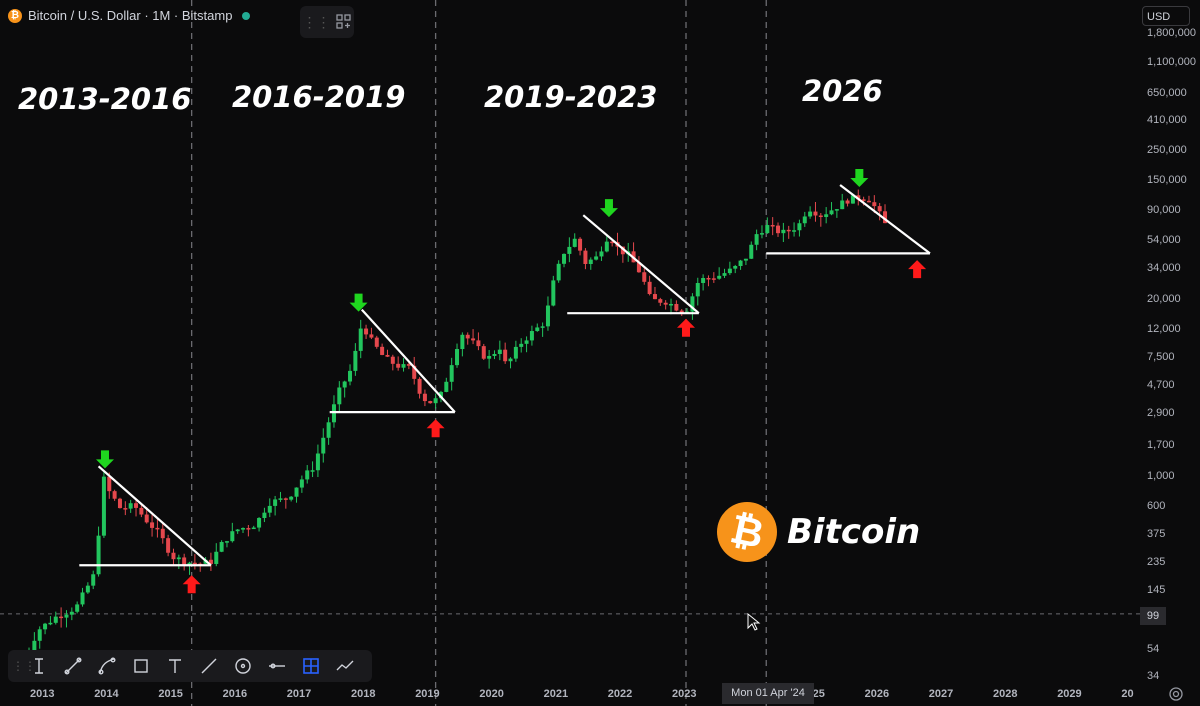 This screenshot has height=706, width=1200. I want to click on price-tick-label: 150,000, so click(1167, 179).